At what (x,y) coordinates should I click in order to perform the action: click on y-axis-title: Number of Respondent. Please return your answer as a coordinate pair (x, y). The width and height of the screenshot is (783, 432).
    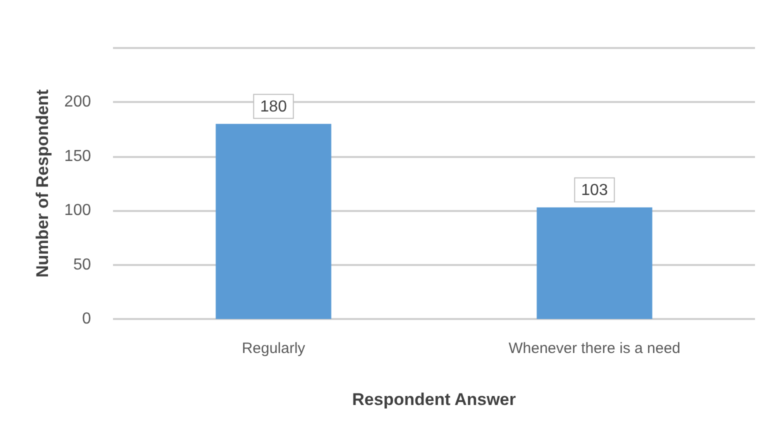
    Looking at the image, I should click on (42, 183).